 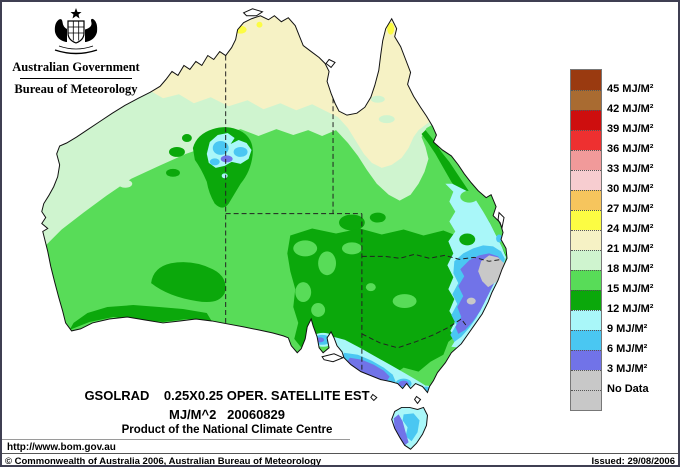 What do you see at coordinates (630, 189) in the screenshot?
I see `legend-label: 30 MJ/M²` at bounding box center [630, 189].